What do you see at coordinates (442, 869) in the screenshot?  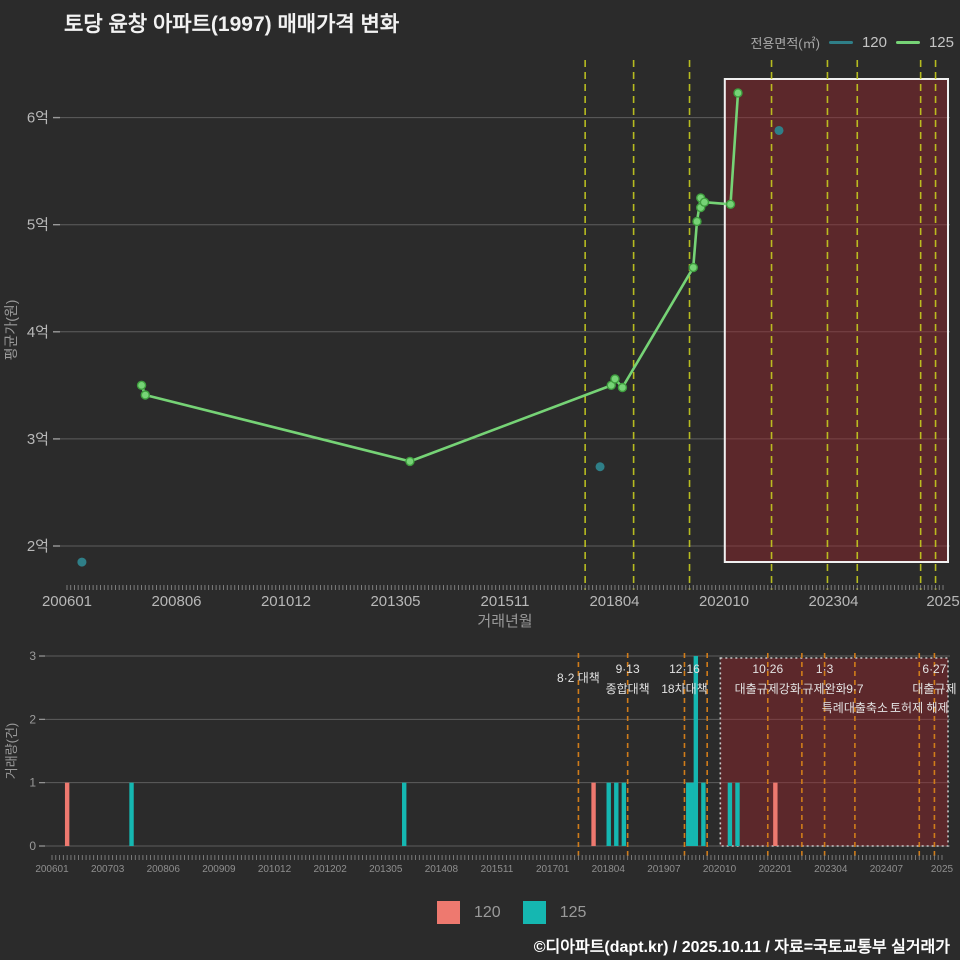 I see `x-tick-label: 201408` at bounding box center [442, 869].